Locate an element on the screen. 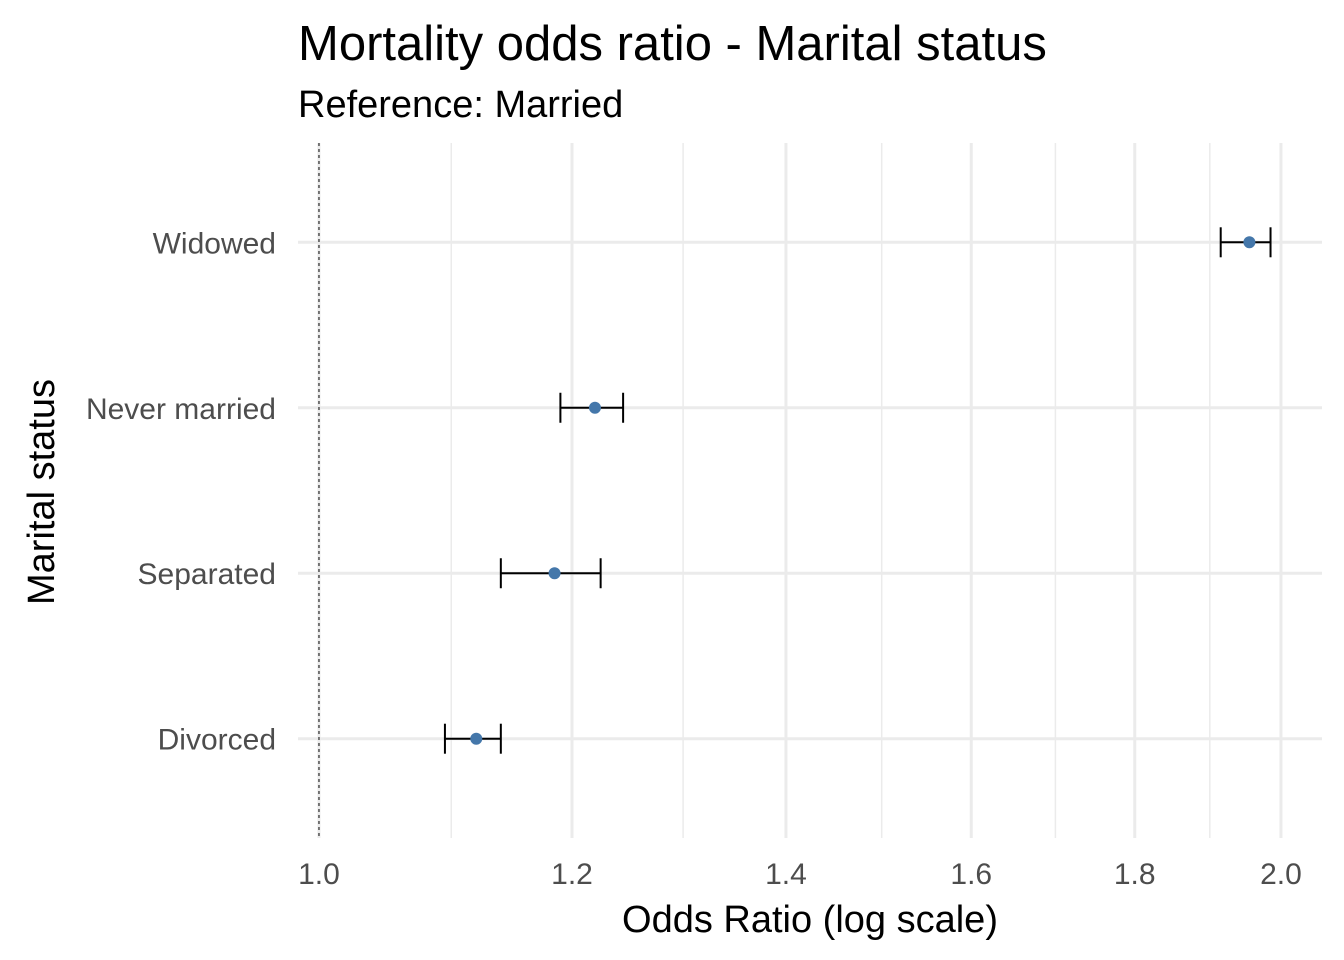 Image resolution: width=1344 pixels, height=960 pixels. y-tick-label: Divorced is located at coordinates (217, 740).